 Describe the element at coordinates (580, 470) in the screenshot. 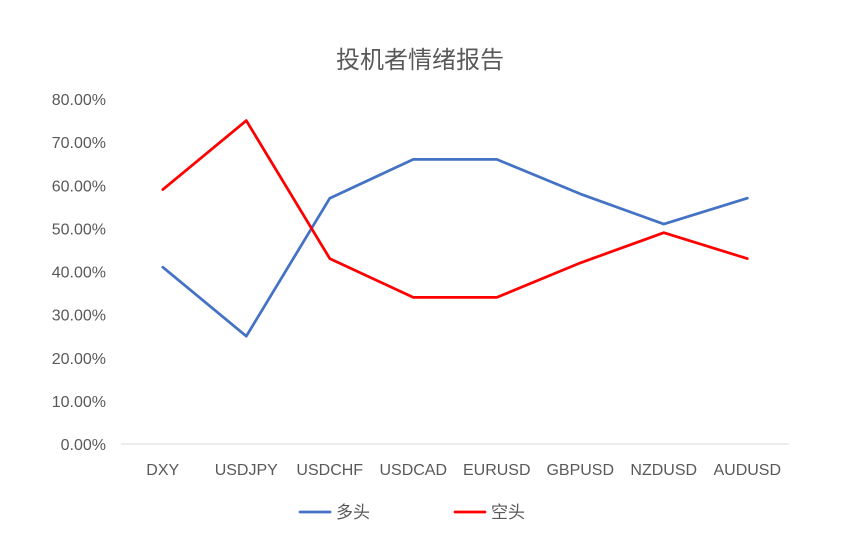

I see `x-tick-label: GBPUSD` at that location.